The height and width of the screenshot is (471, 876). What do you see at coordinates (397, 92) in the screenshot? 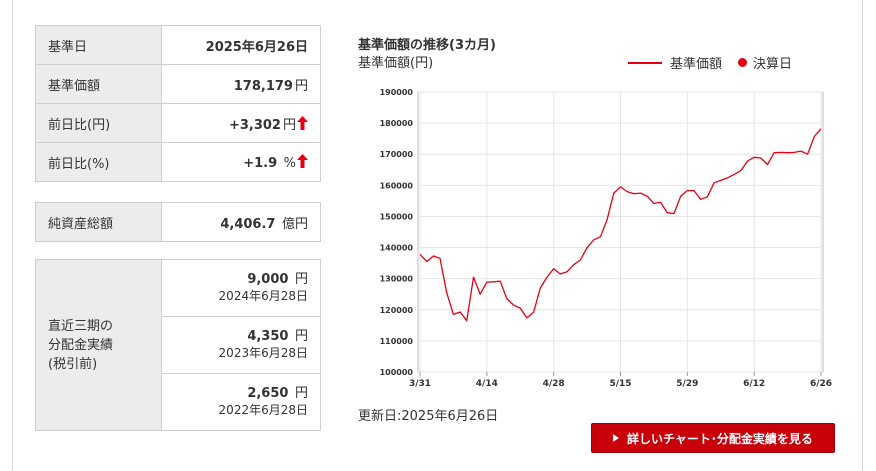
I see `y-tick-label: 190000` at bounding box center [397, 92].